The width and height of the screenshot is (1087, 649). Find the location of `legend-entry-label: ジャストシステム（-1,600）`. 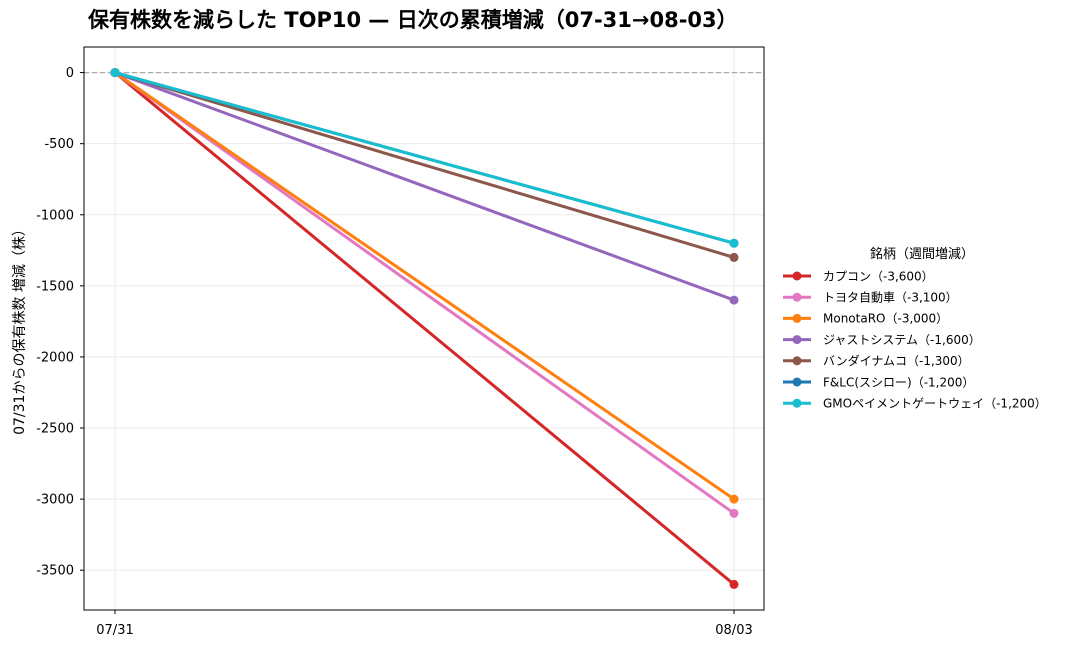

legend-entry-label: ジャストシステム（-1,600） is located at coordinates (902, 340).